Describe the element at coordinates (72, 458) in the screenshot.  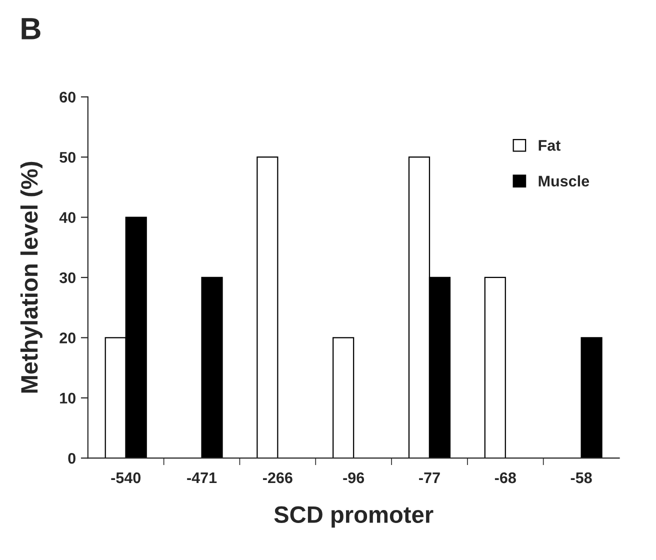
I see `y-tick-label: 0` at that location.